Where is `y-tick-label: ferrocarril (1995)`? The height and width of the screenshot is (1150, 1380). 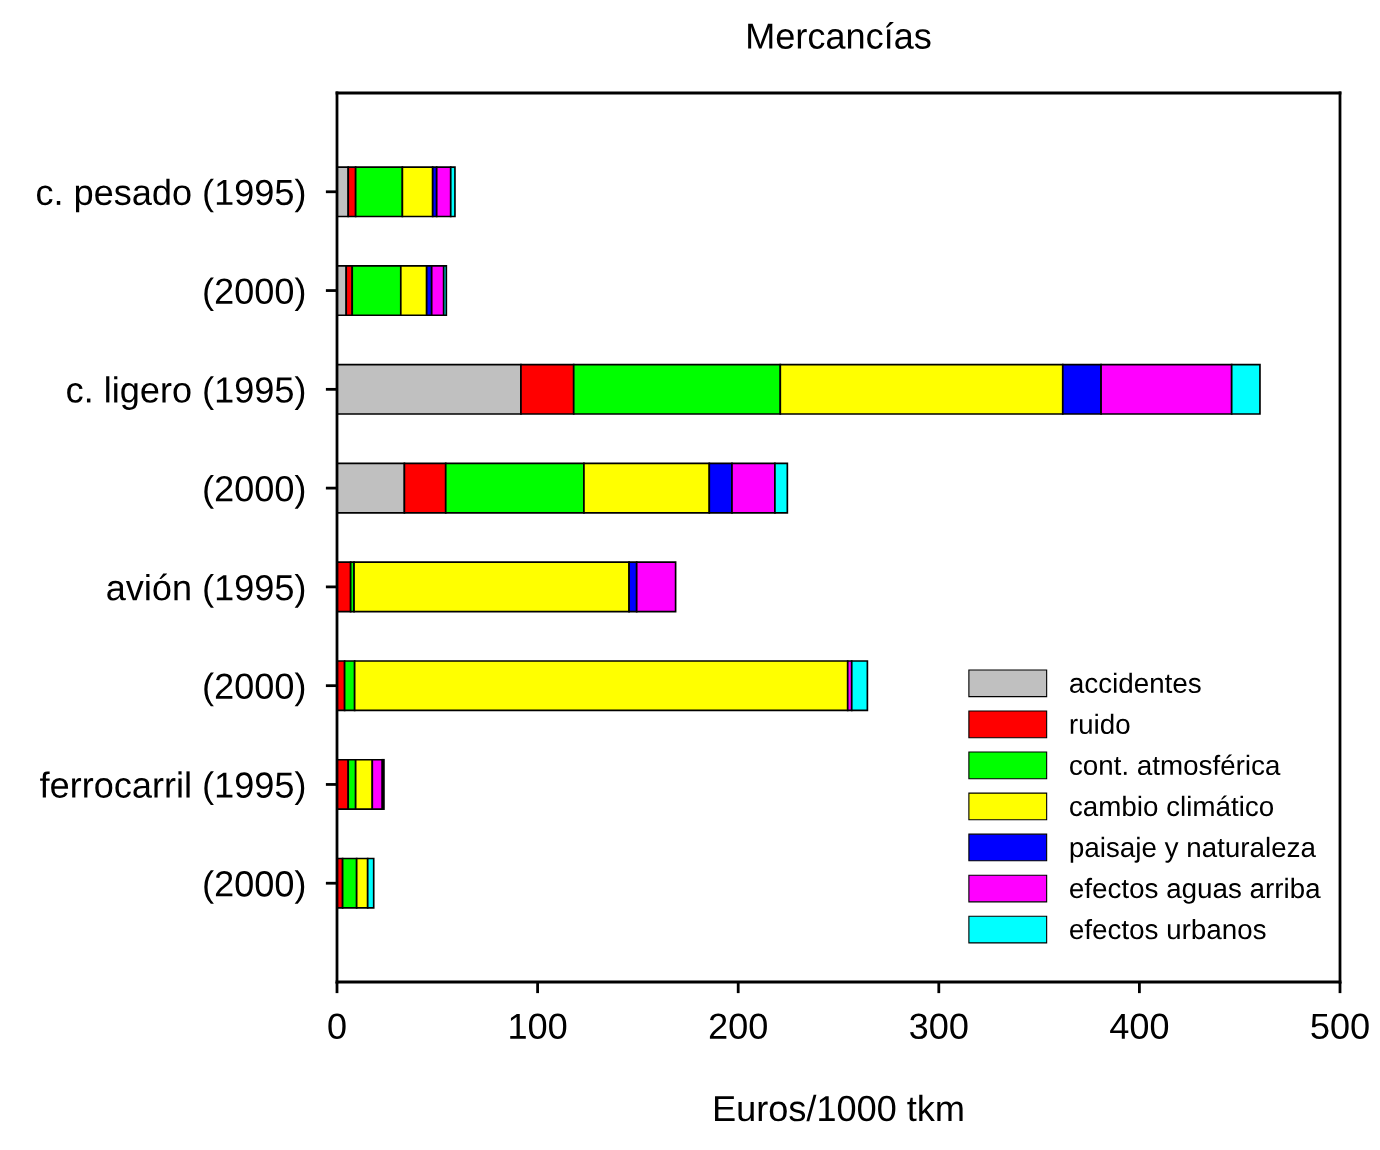 y-tick-label: ferrocarril (1995) is located at coordinates (172, 788).